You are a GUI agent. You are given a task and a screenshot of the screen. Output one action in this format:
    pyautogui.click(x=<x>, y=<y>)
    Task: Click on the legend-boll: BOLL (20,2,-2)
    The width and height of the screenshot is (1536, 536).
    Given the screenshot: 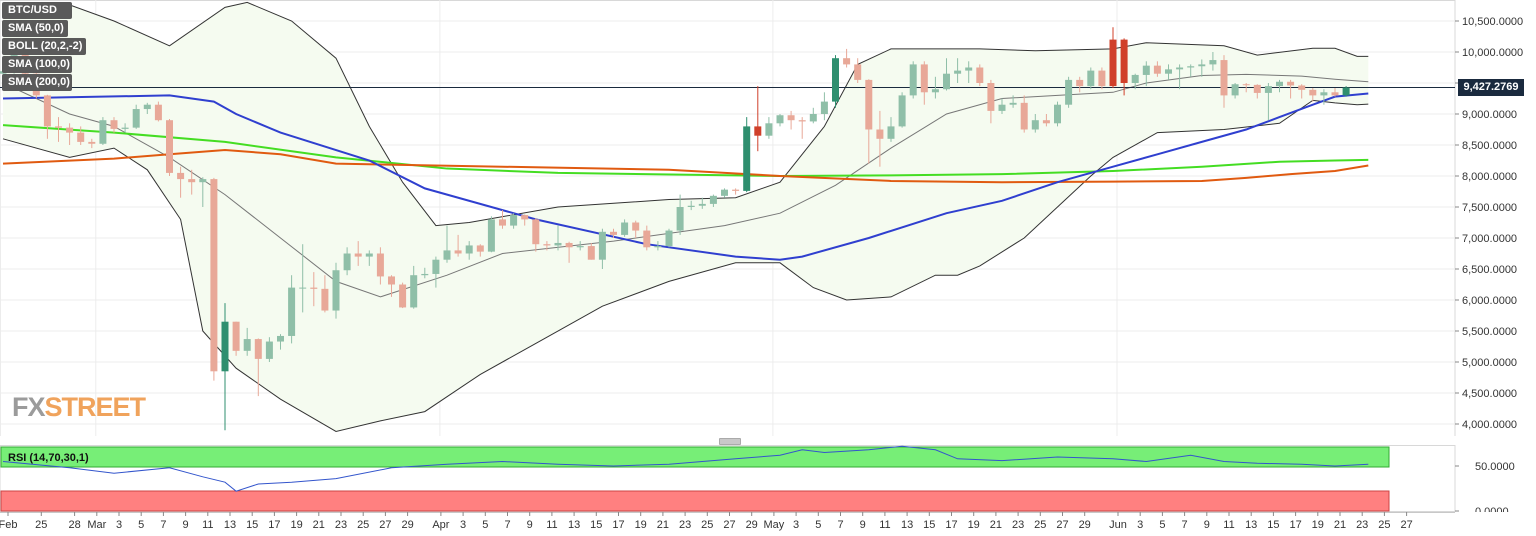 What is the action you would take?
    pyautogui.click(x=44, y=46)
    